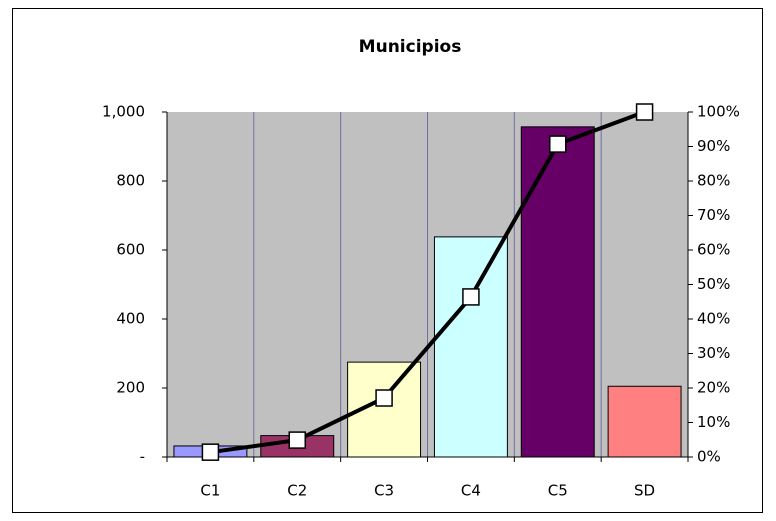  Describe the element at coordinates (713, 146) in the screenshot. I see `y2-tick-label: 90%` at that location.